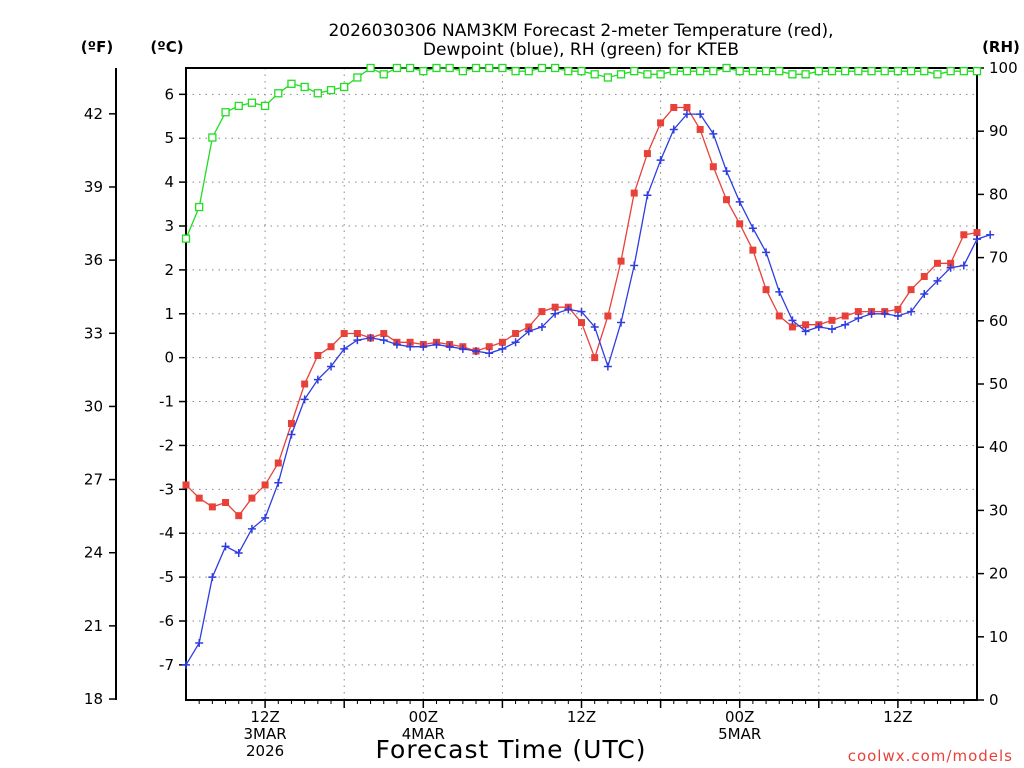 The width and height of the screenshot is (1024, 768). Describe the element at coordinates (93, 553) in the screenshot. I see `fahrenheit-tick-label: 24` at that location.